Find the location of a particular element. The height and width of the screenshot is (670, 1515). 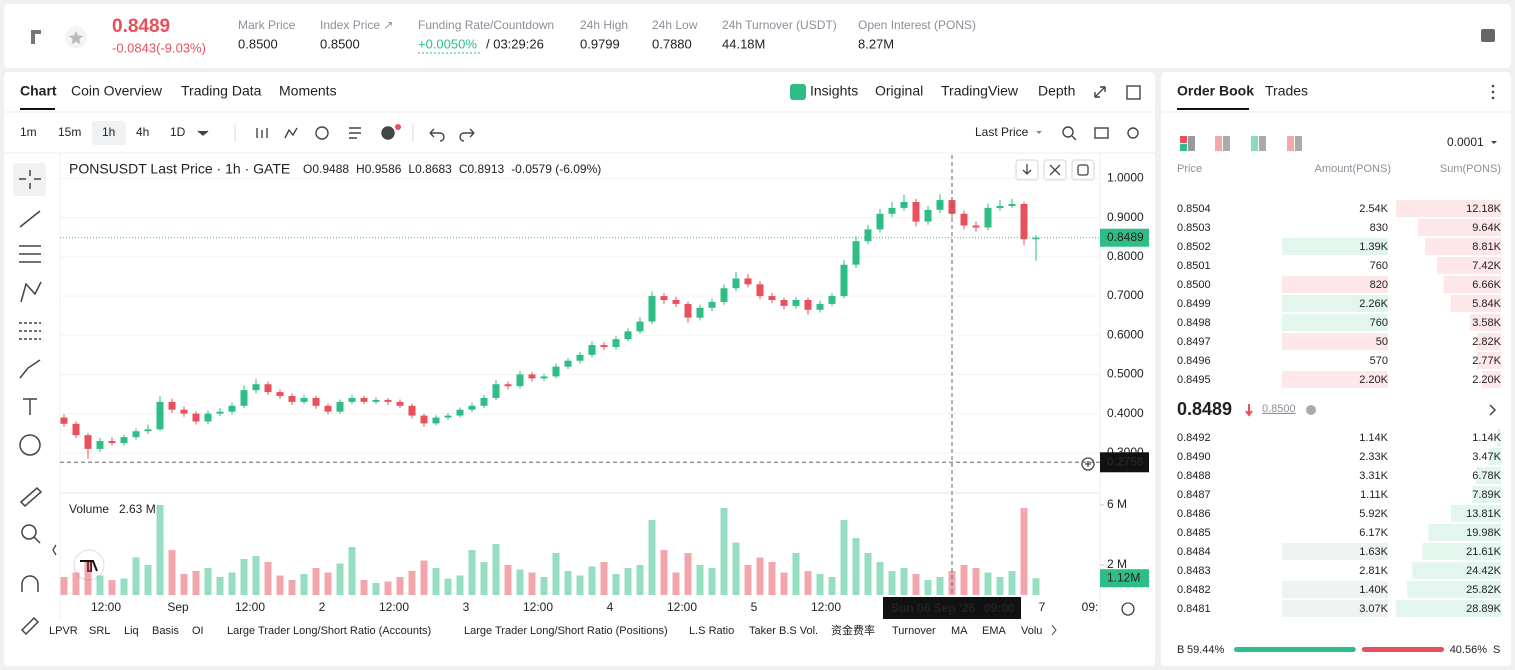

ob-price: 0.8495 is located at coordinates (1194, 380).